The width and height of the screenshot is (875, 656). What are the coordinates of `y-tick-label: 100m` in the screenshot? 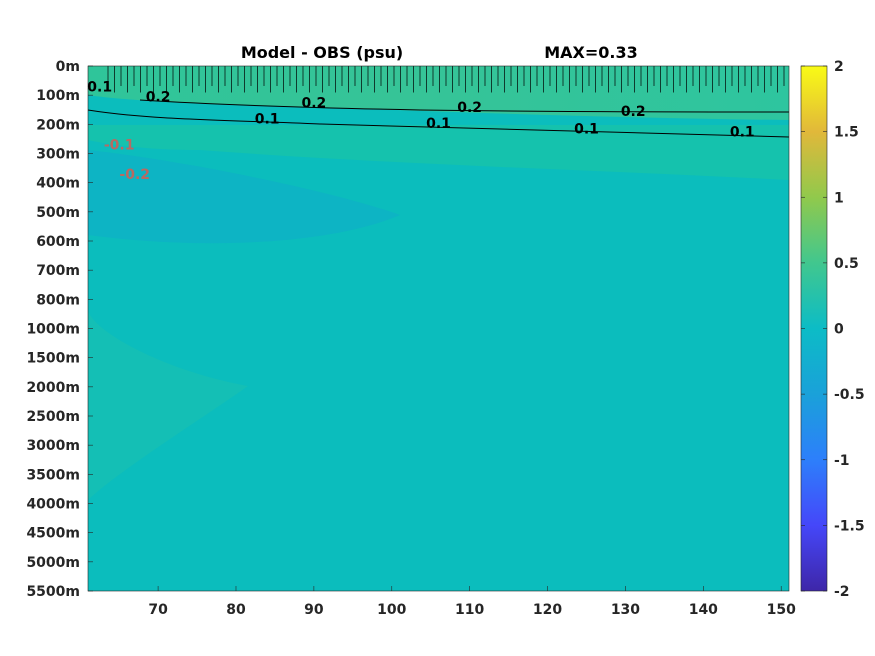 It's located at (58, 96).